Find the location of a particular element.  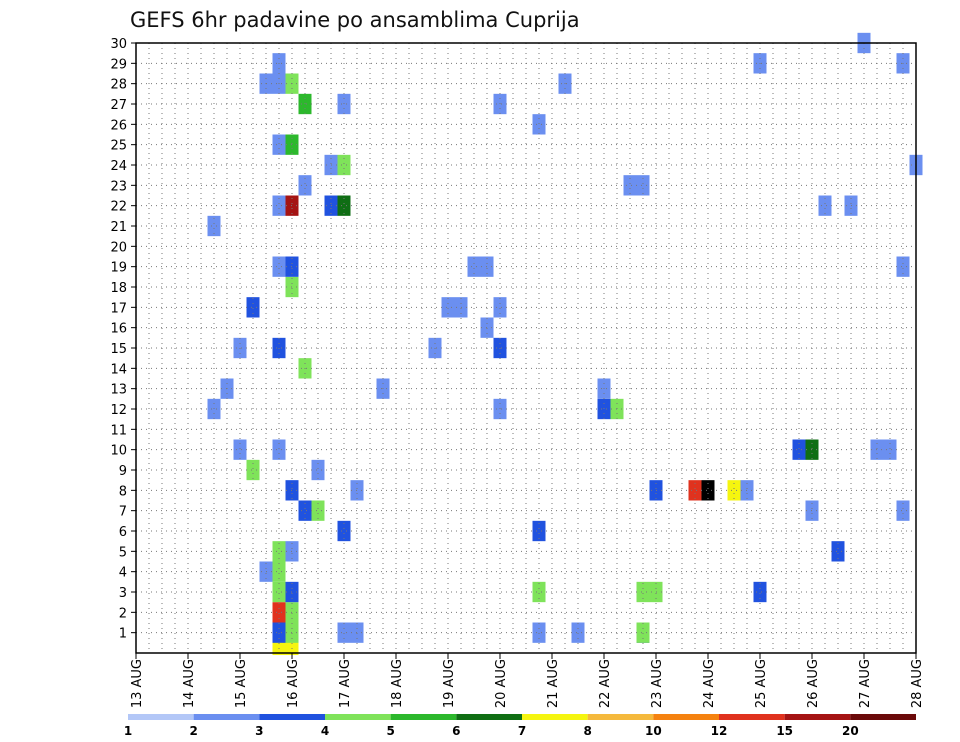

colorbar-label: 6 is located at coordinates (456, 731).